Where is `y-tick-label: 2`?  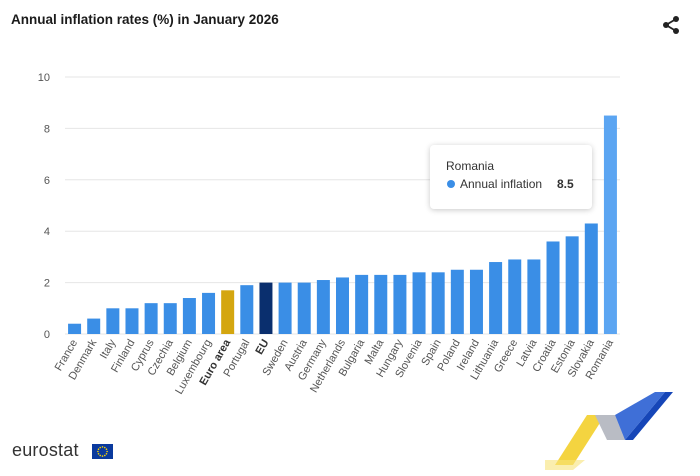 y-tick-label: 2 is located at coordinates (47, 284).